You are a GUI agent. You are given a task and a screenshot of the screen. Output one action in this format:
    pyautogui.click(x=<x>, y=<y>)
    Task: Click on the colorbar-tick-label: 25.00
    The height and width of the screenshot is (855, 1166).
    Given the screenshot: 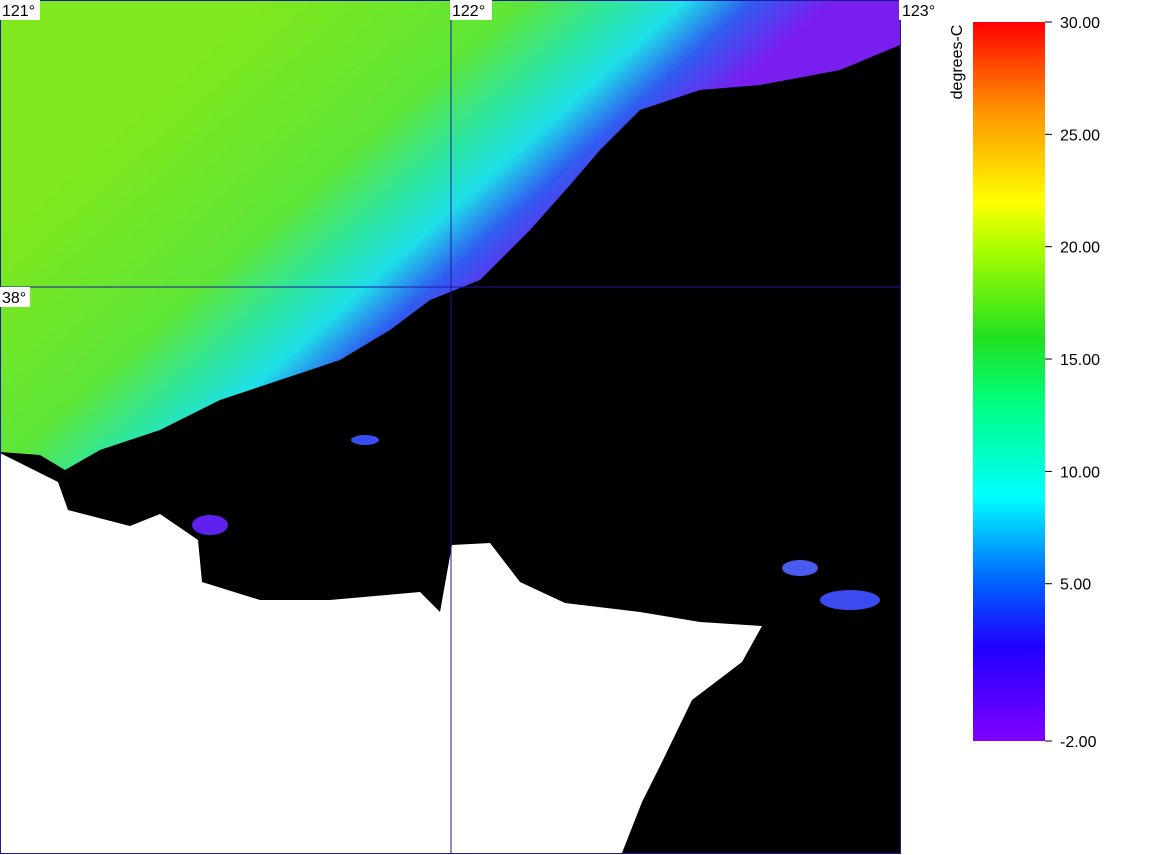 What is the action you would take?
    pyautogui.click(x=1080, y=135)
    